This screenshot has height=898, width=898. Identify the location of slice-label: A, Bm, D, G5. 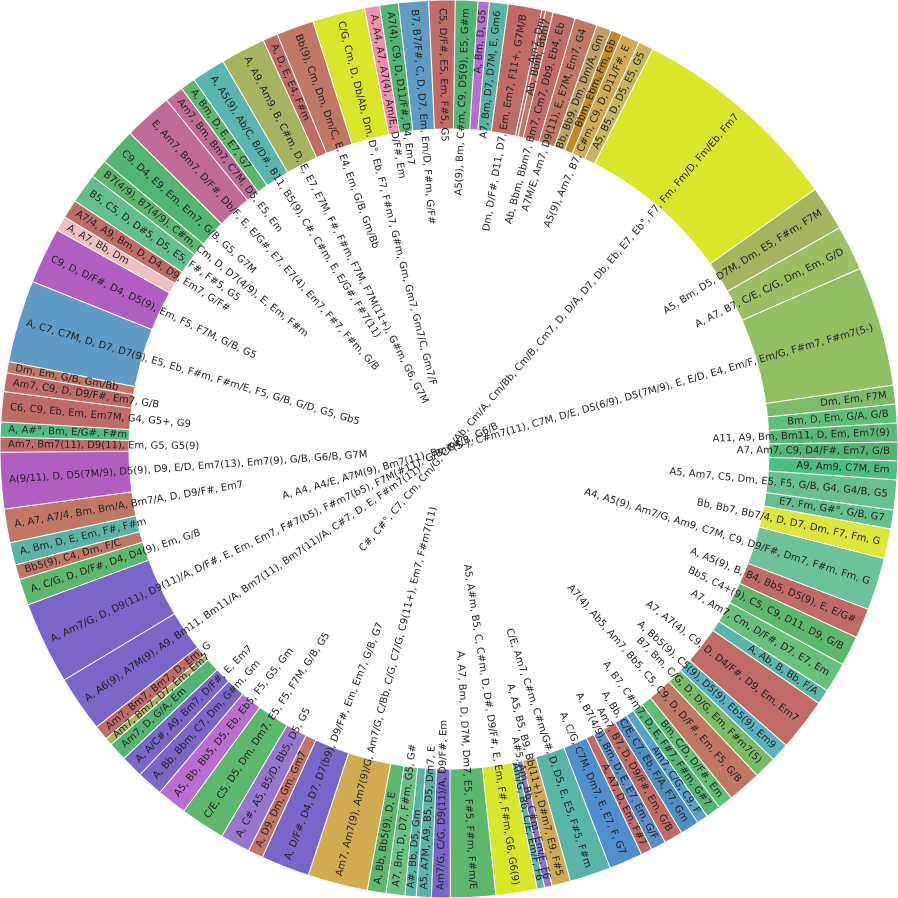
(481, 41).